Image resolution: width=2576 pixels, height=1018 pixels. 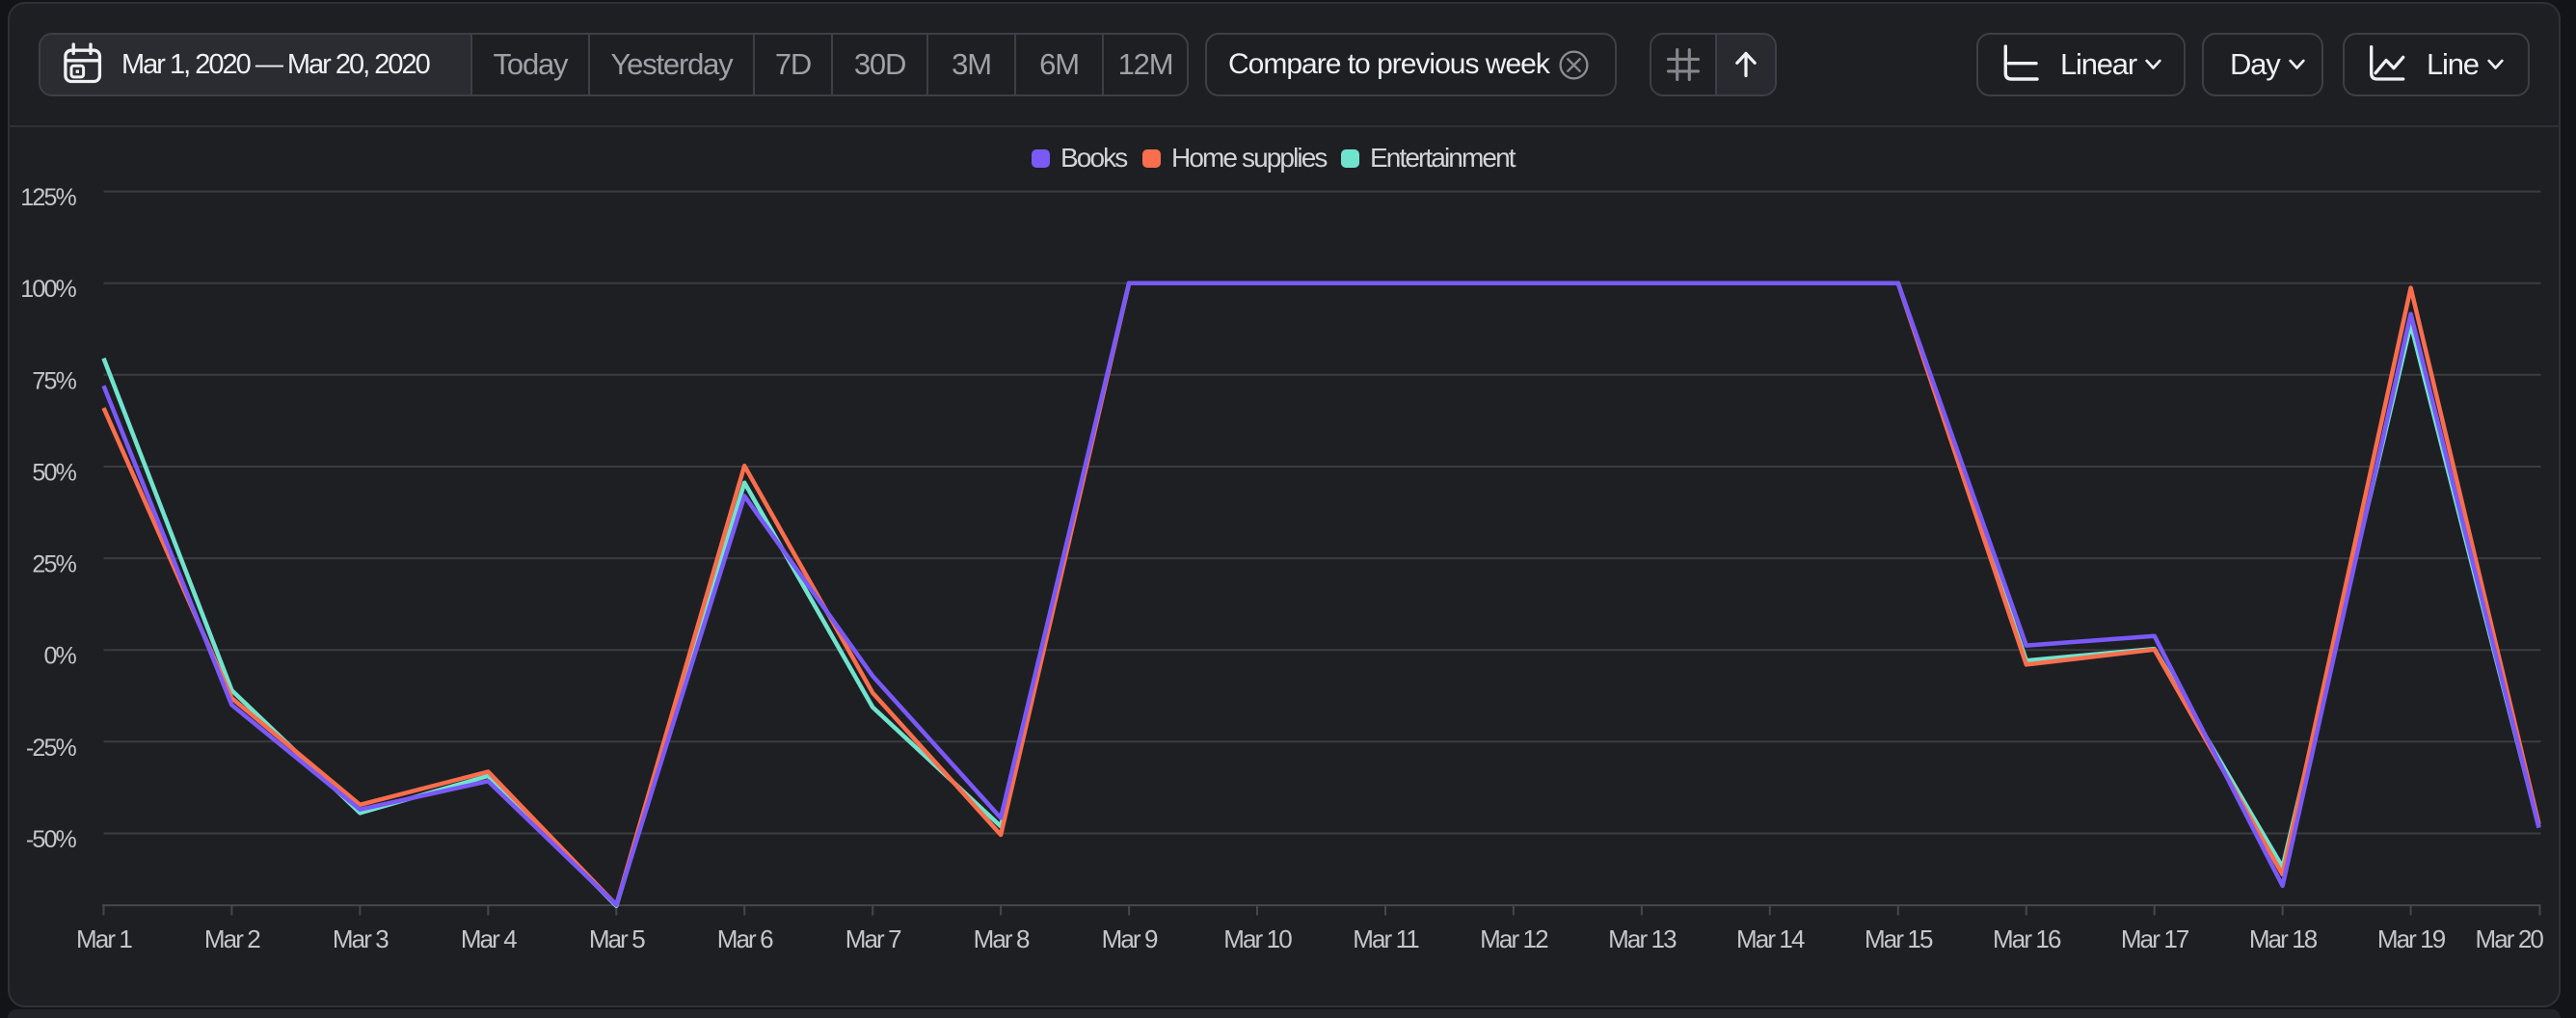 I want to click on svg-text: Mar 11, so click(x=1386, y=938).